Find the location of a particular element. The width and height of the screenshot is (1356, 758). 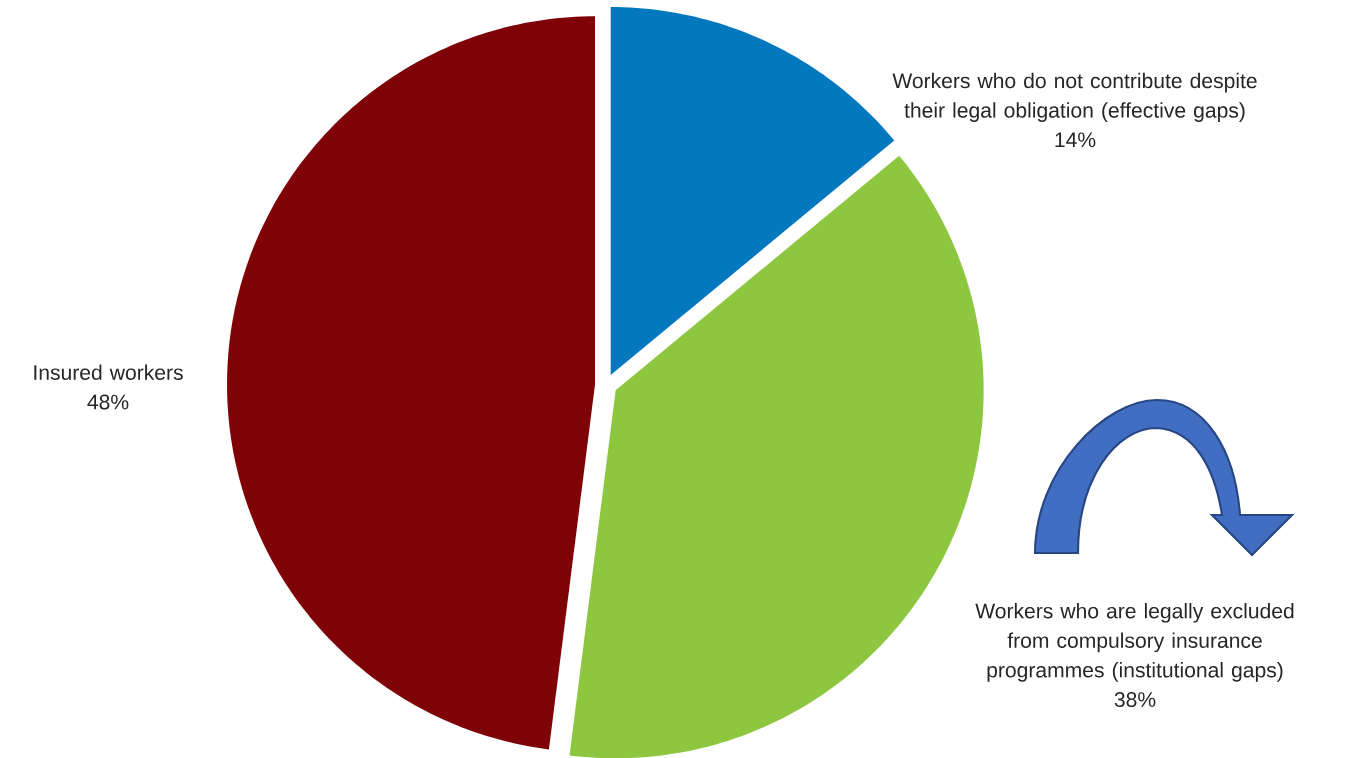

data-label: 48% is located at coordinates (108, 402).